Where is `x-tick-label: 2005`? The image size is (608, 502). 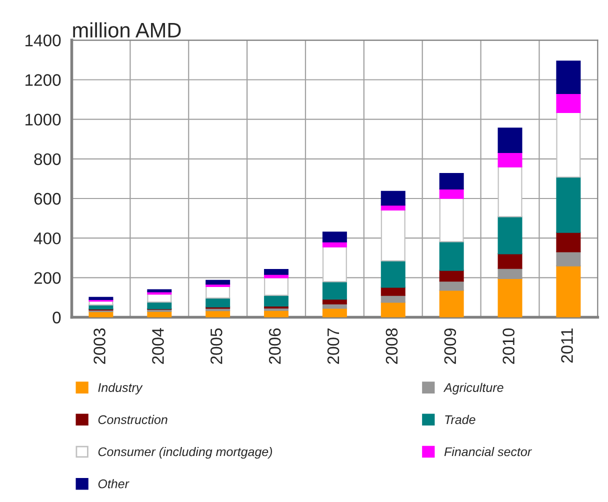 x-tick-label: 2005 is located at coordinates (216, 346).